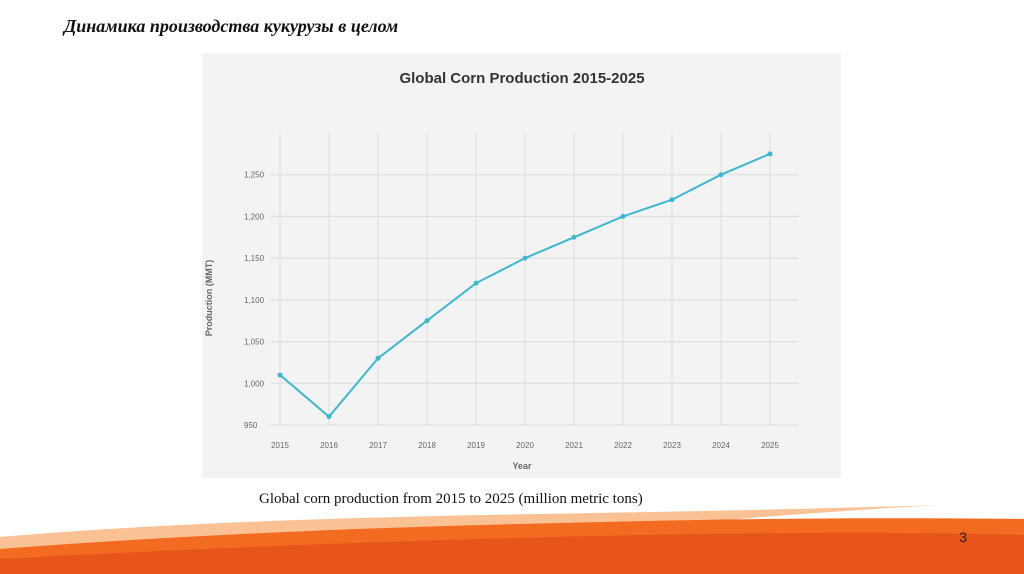 The image size is (1024, 574). What do you see at coordinates (476, 445) in the screenshot?
I see `x-tick-label: 2019` at bounding box center [476, 445].